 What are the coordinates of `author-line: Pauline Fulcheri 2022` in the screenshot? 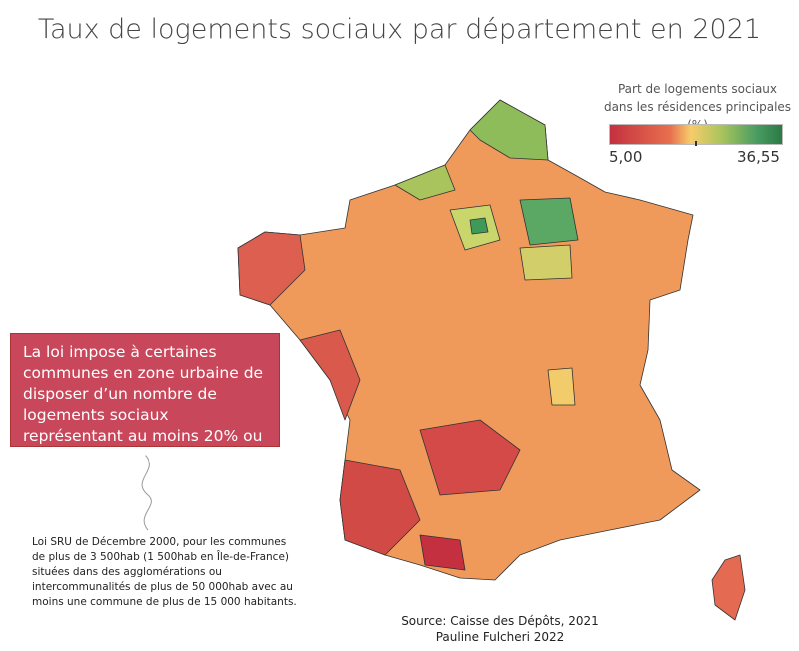 It's located at (500, 637).